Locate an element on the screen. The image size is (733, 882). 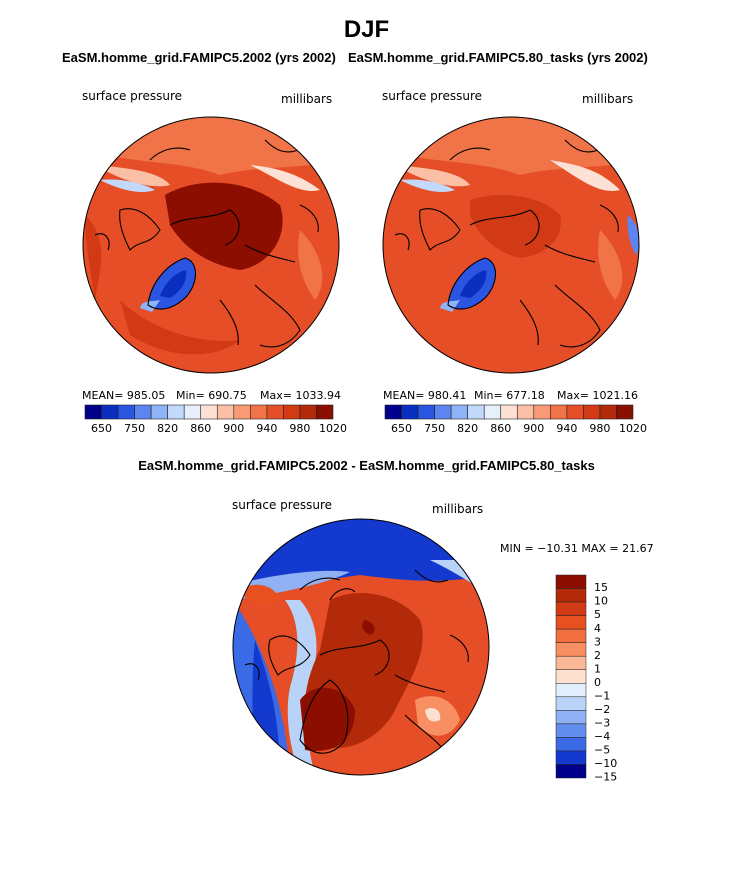
panel1-colorbar-tick-label: 900 is located at coordinates (233, 428).